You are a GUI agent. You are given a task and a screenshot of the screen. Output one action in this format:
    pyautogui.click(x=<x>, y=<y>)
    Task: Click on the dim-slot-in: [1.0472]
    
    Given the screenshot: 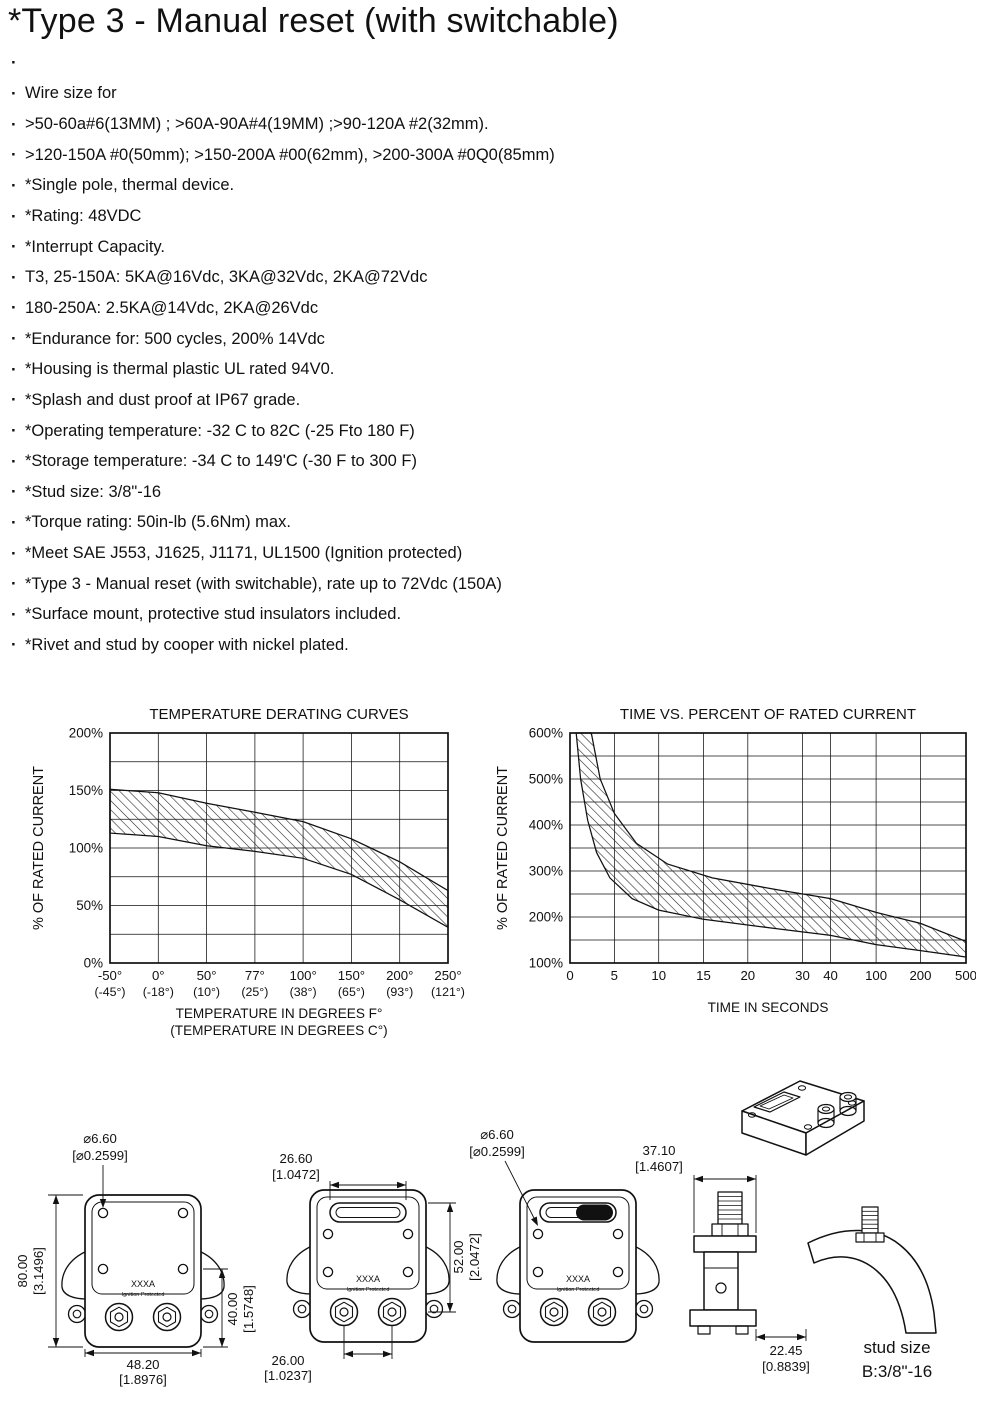 What is the action you would take?
    pyautogui.click(x=296, y=1174)
    